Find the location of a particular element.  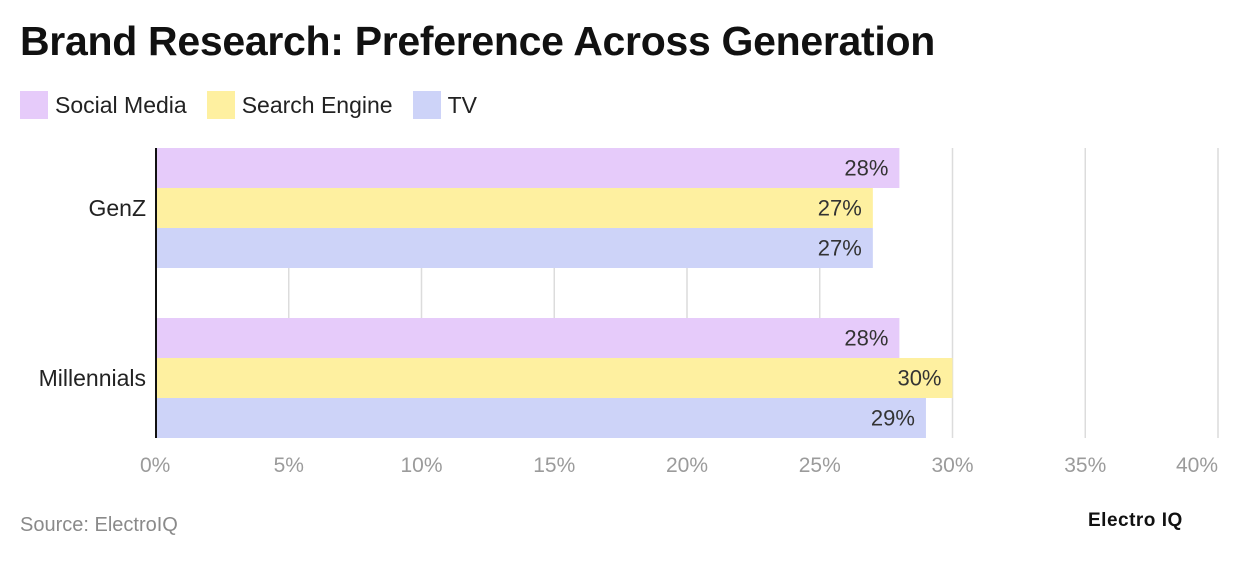

data-label: 30% is located at coordinates (919, 378).